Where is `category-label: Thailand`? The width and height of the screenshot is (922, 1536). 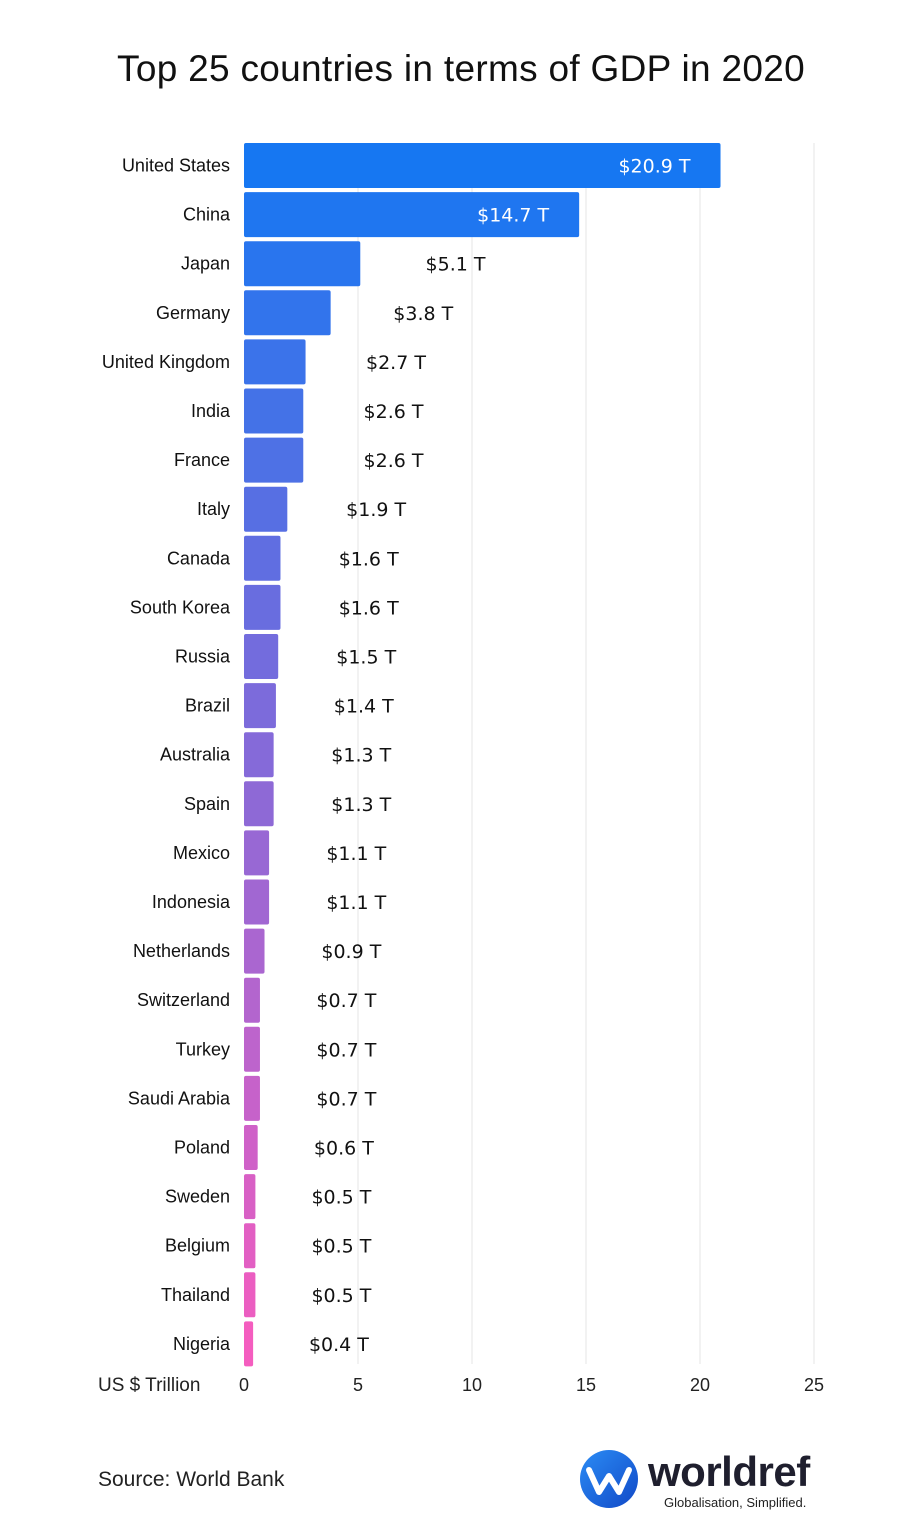 category-label: Thailand is located at coordinates (195, 1295).